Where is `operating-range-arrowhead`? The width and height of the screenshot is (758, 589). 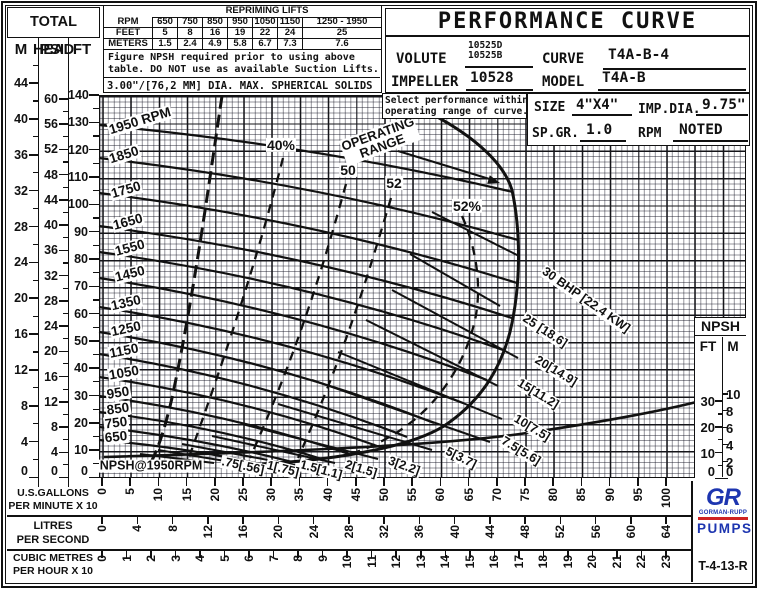
operating-range-arrowhead is located at coordinates (493, 179).